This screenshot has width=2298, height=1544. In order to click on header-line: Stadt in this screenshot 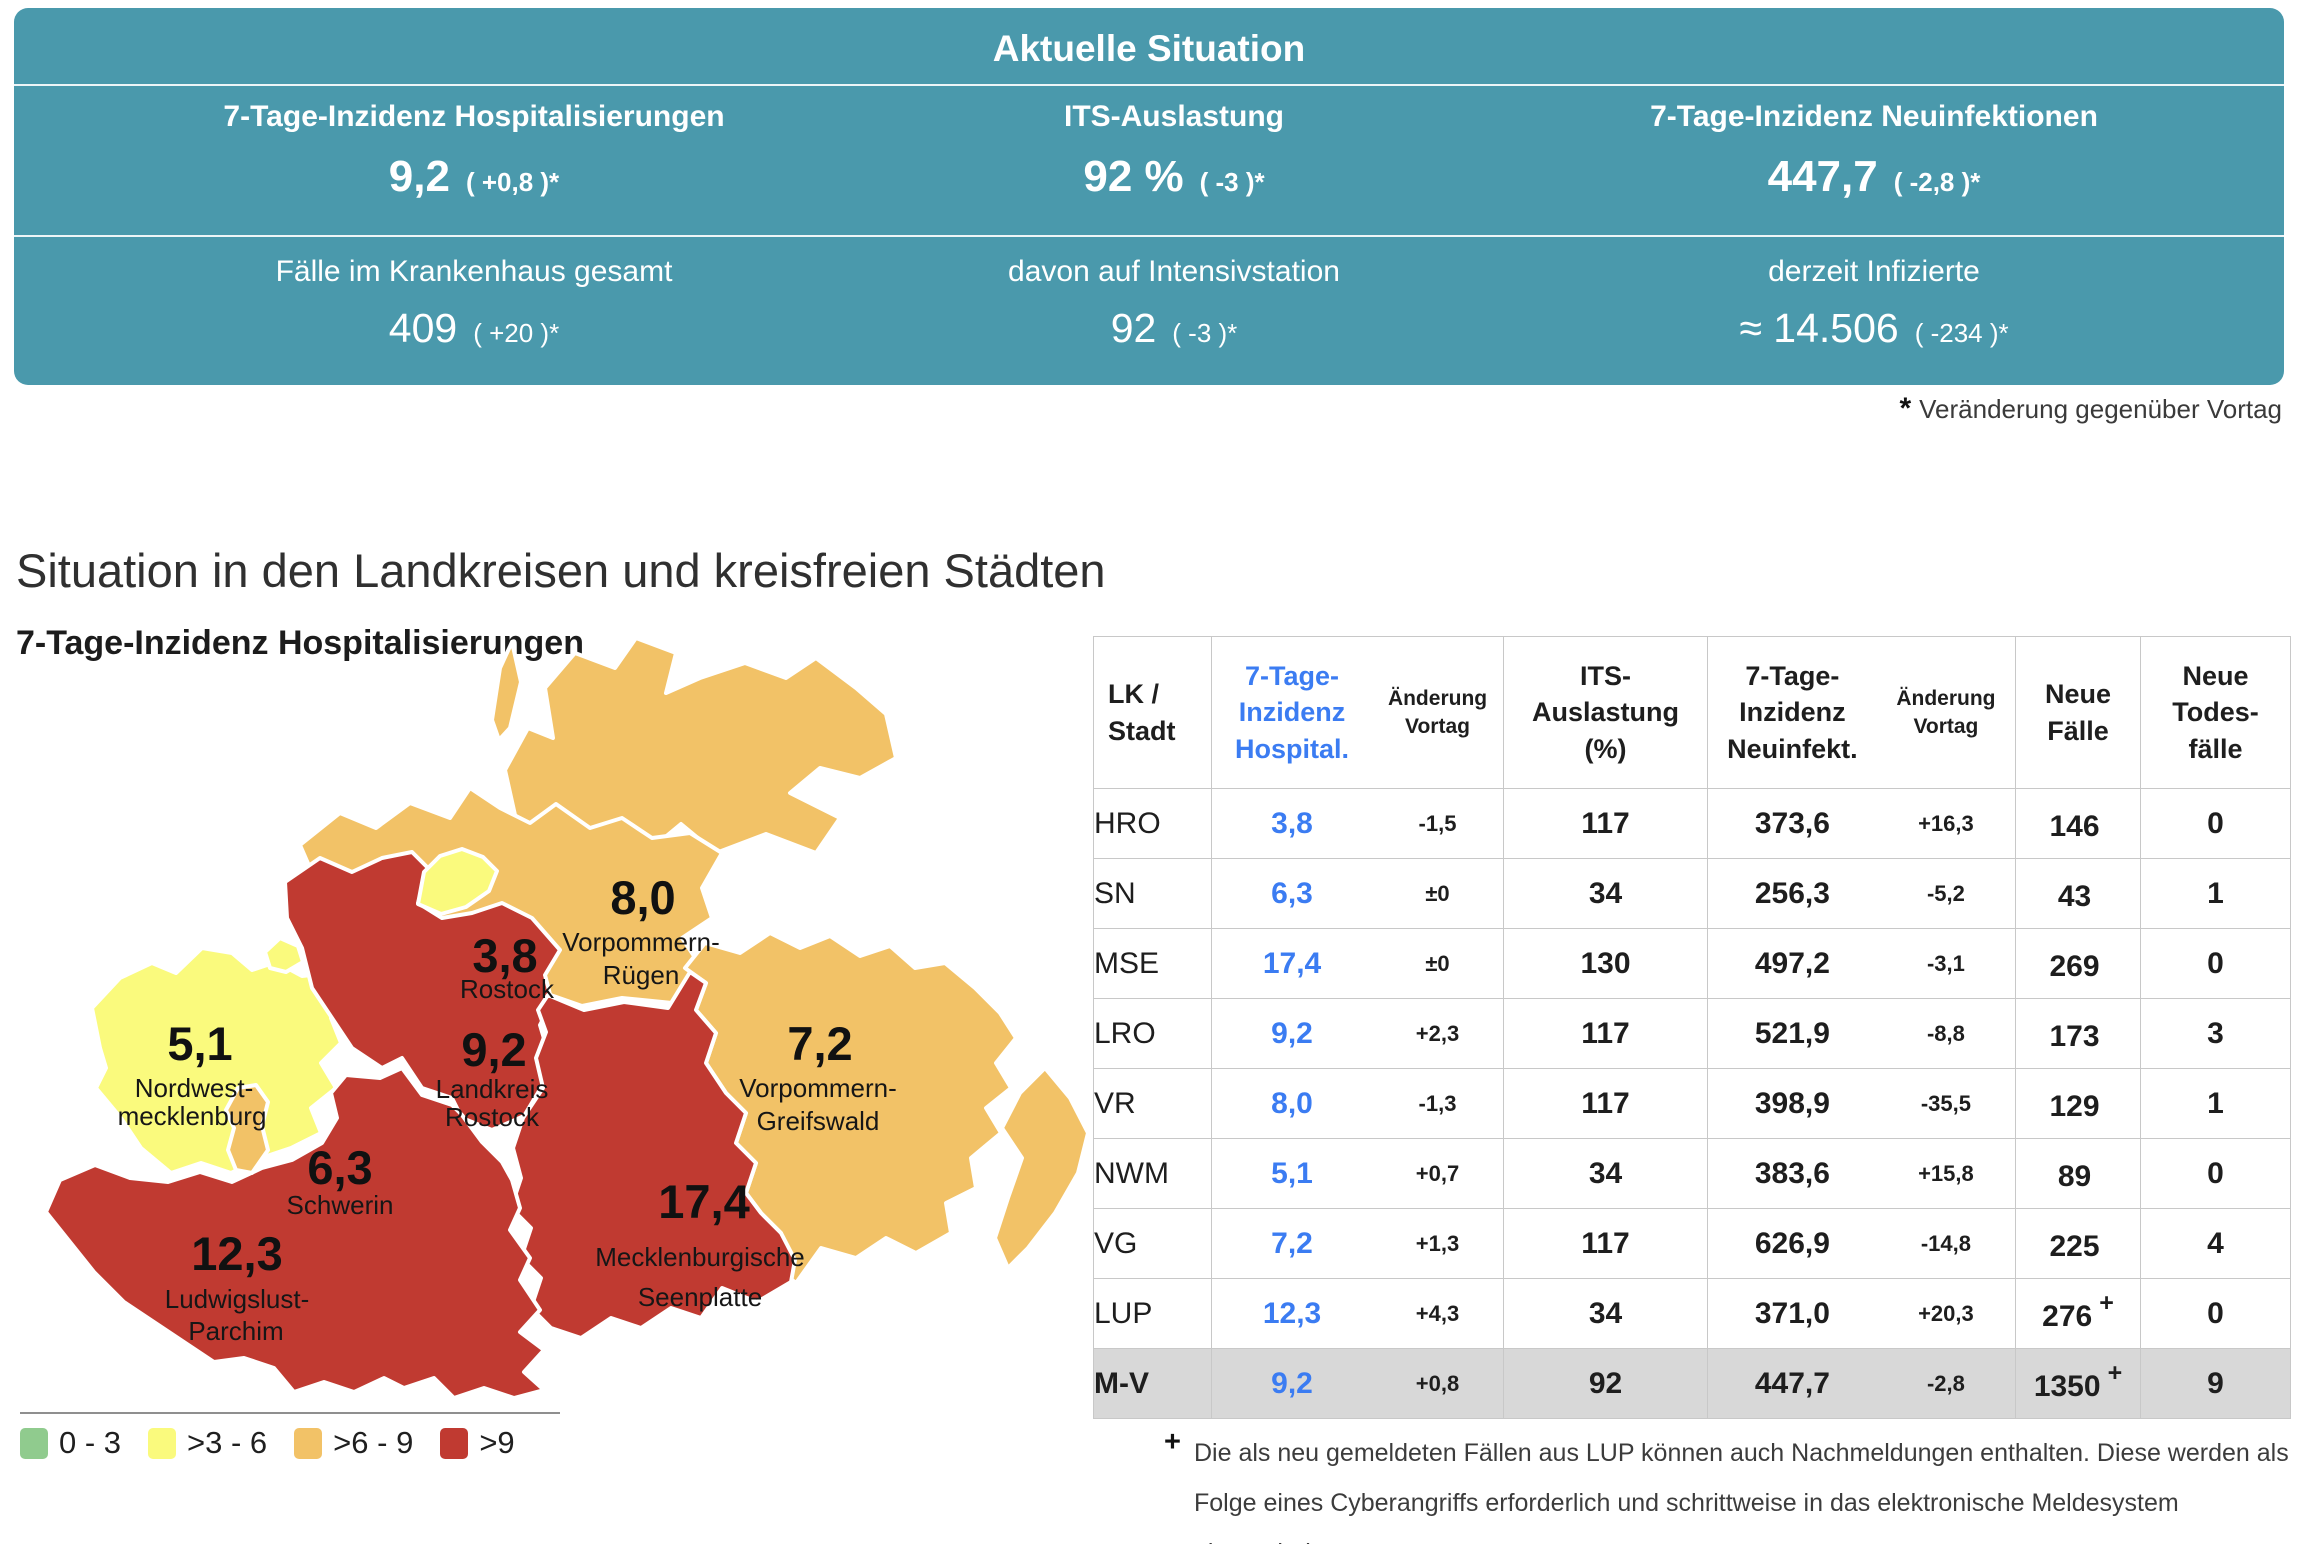, I will do `click(1142, 730)`.